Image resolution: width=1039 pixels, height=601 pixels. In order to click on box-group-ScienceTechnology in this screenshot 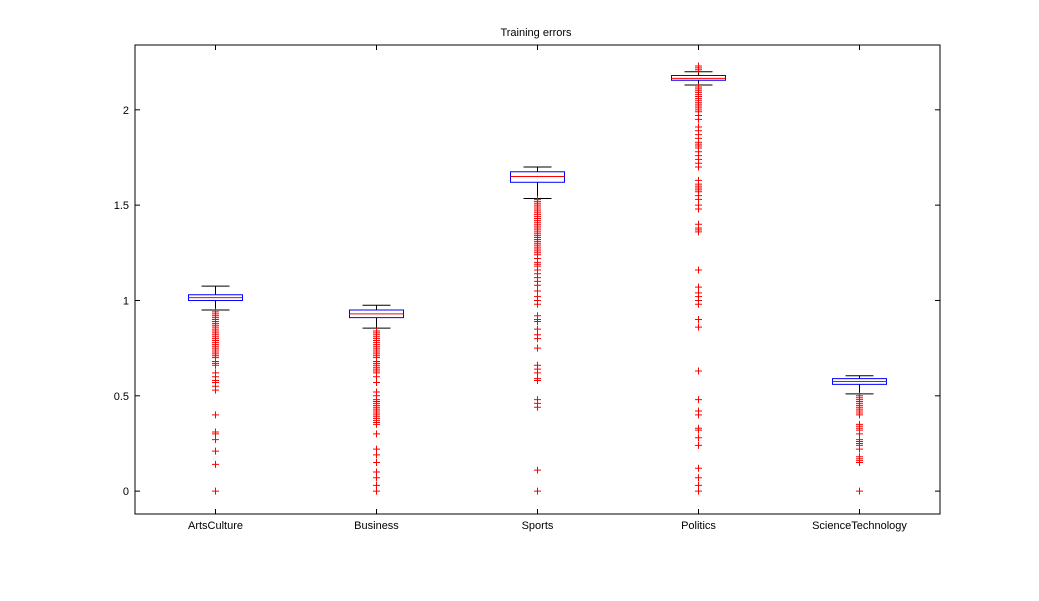, I will do `click(859, 435)`.